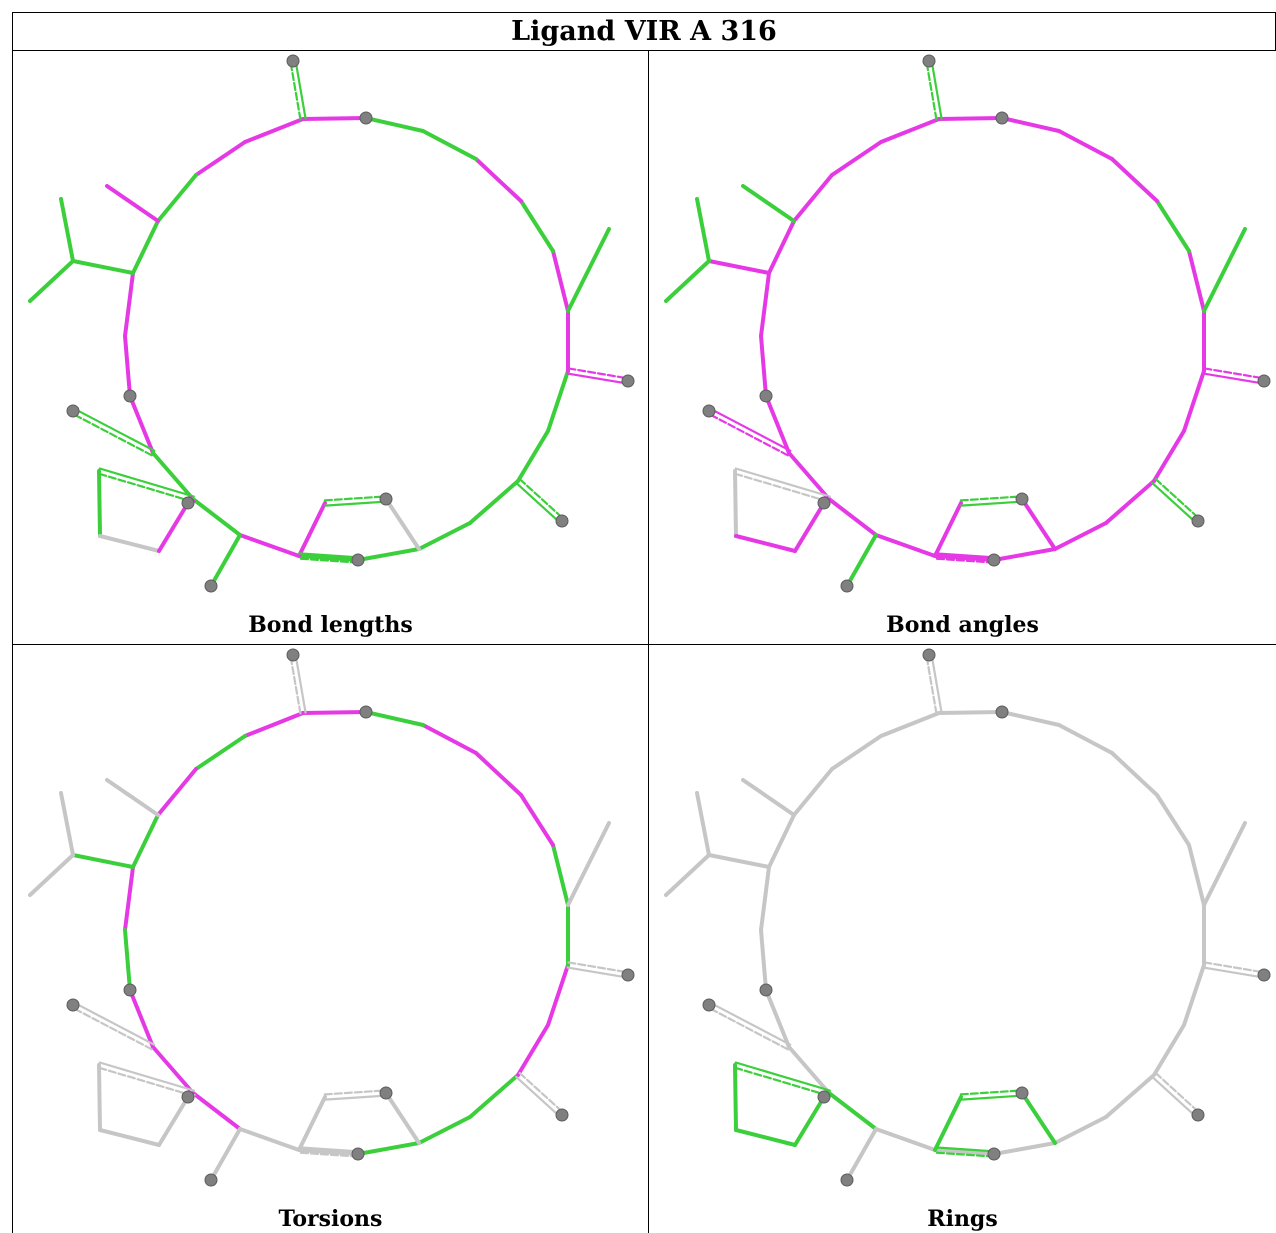 Image resolution: width=1276 pixels, height=1233 pixels. What do you see at coordinates (962, 1219) in the screenshot?
I see `rings-caption: Rings` at bounding box center [962, 1219].